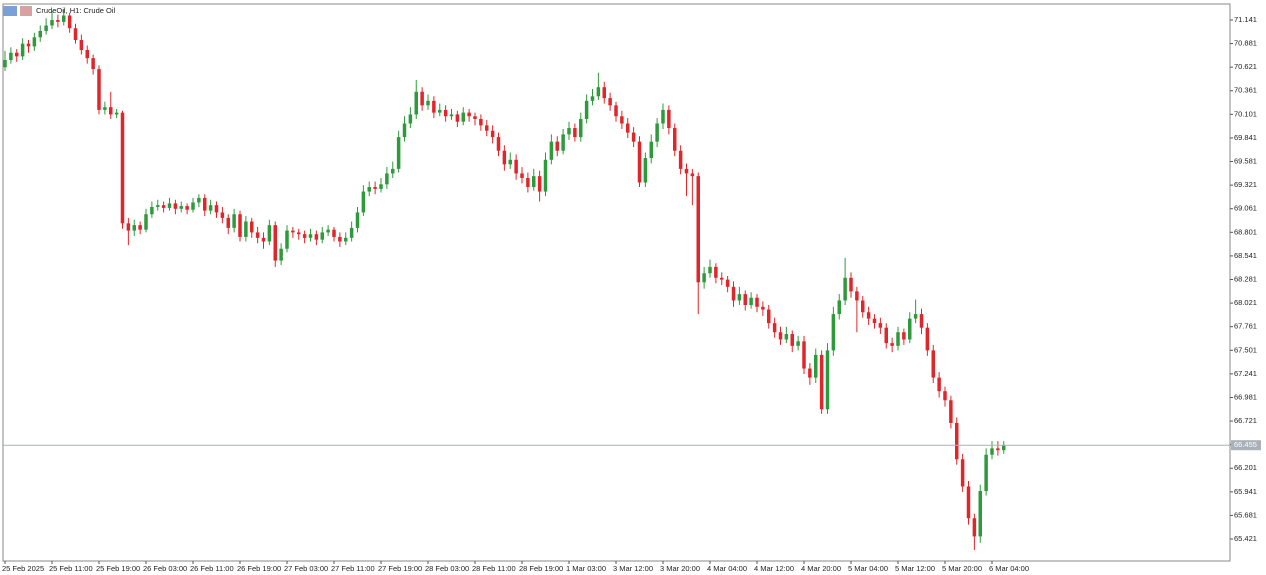 The height and width of the screenshot is (575, 1266). What do you see at coordinates (1245, 538) in the screenshot?
I see `y-tick-label: 65.421` at bounding box center [1245, 538].